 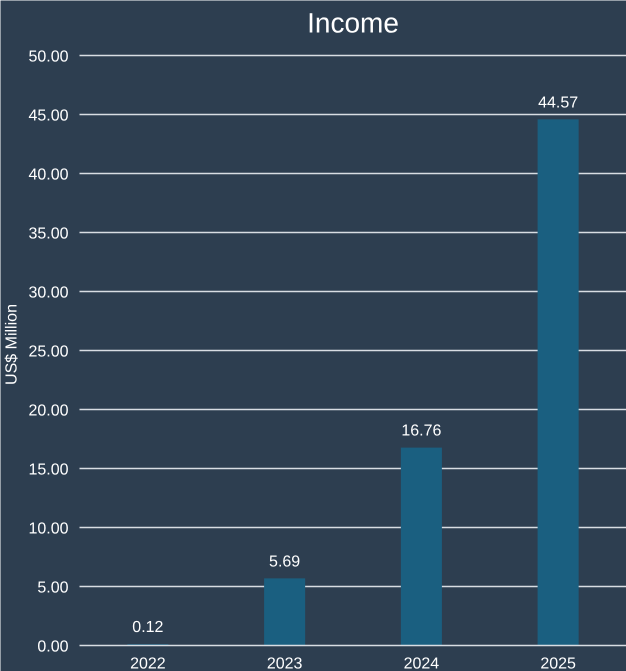 I want to click on y-tick-label: 45.00, so click(x=48, y=115).